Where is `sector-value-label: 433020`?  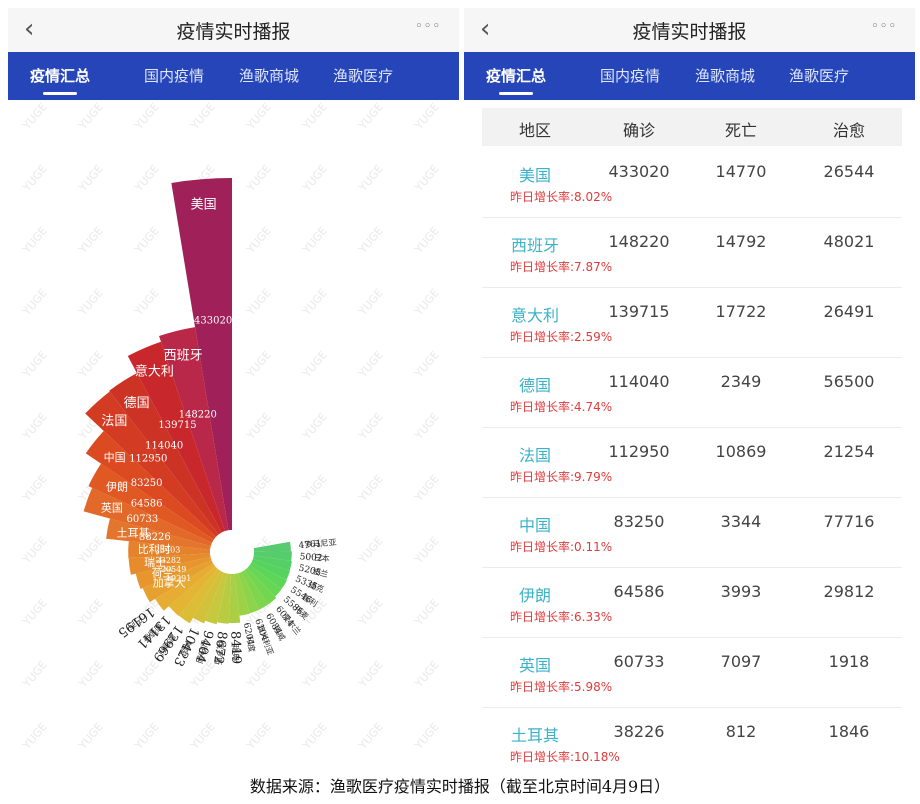 sector-value-label: 433020 is located at coordinates (213, 320).